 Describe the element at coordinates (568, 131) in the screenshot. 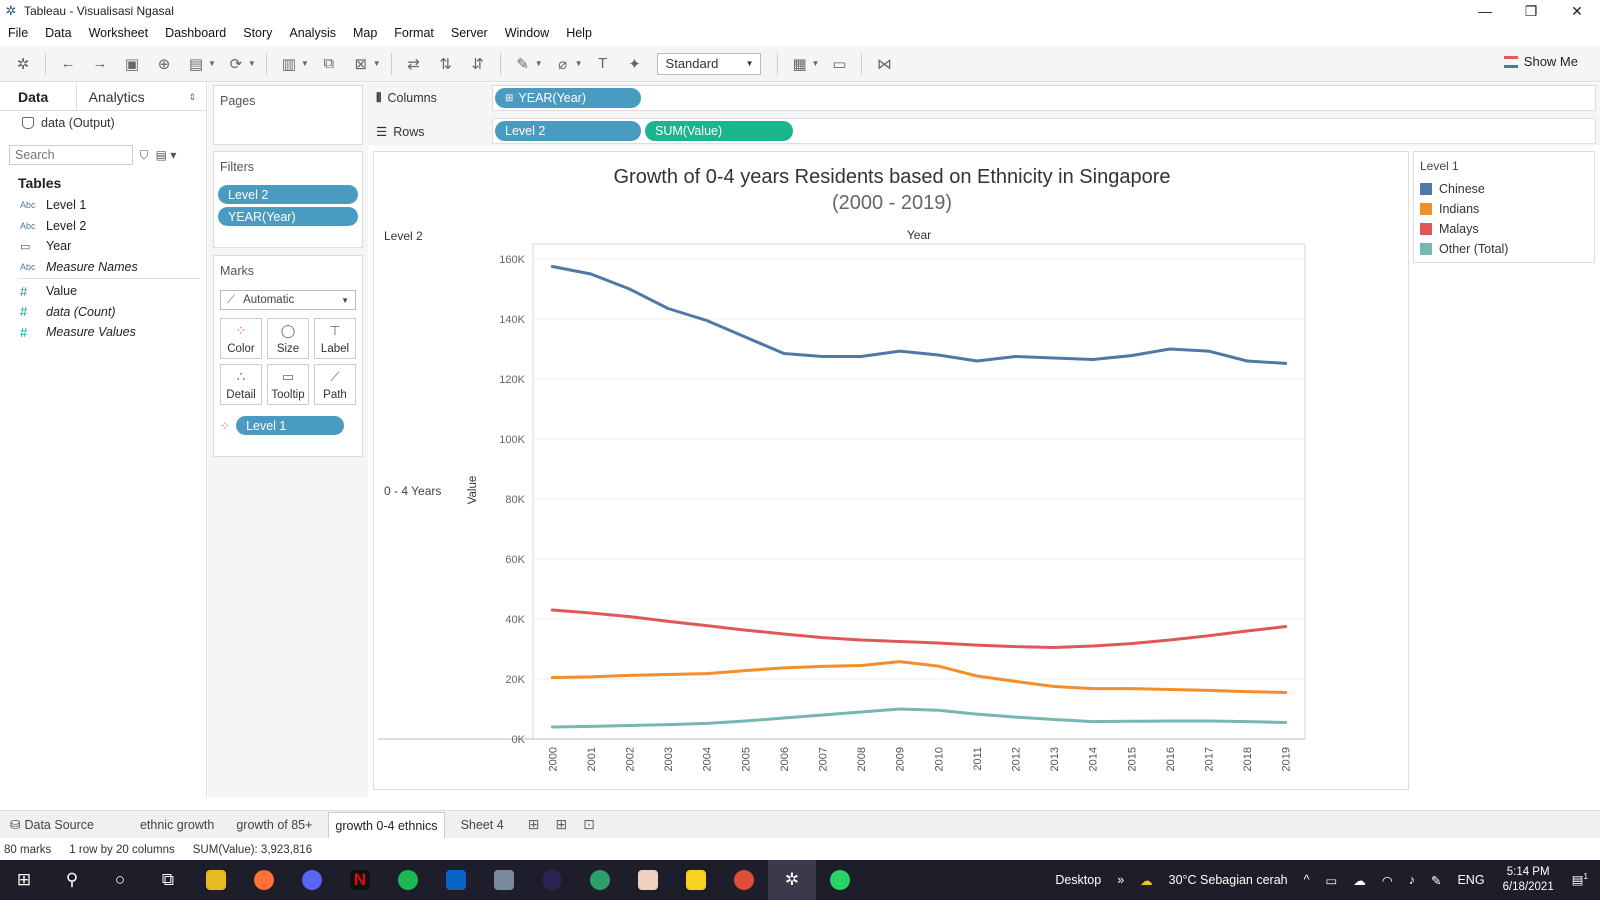

I see `rows-pill-level-2: Level 2` at that location.